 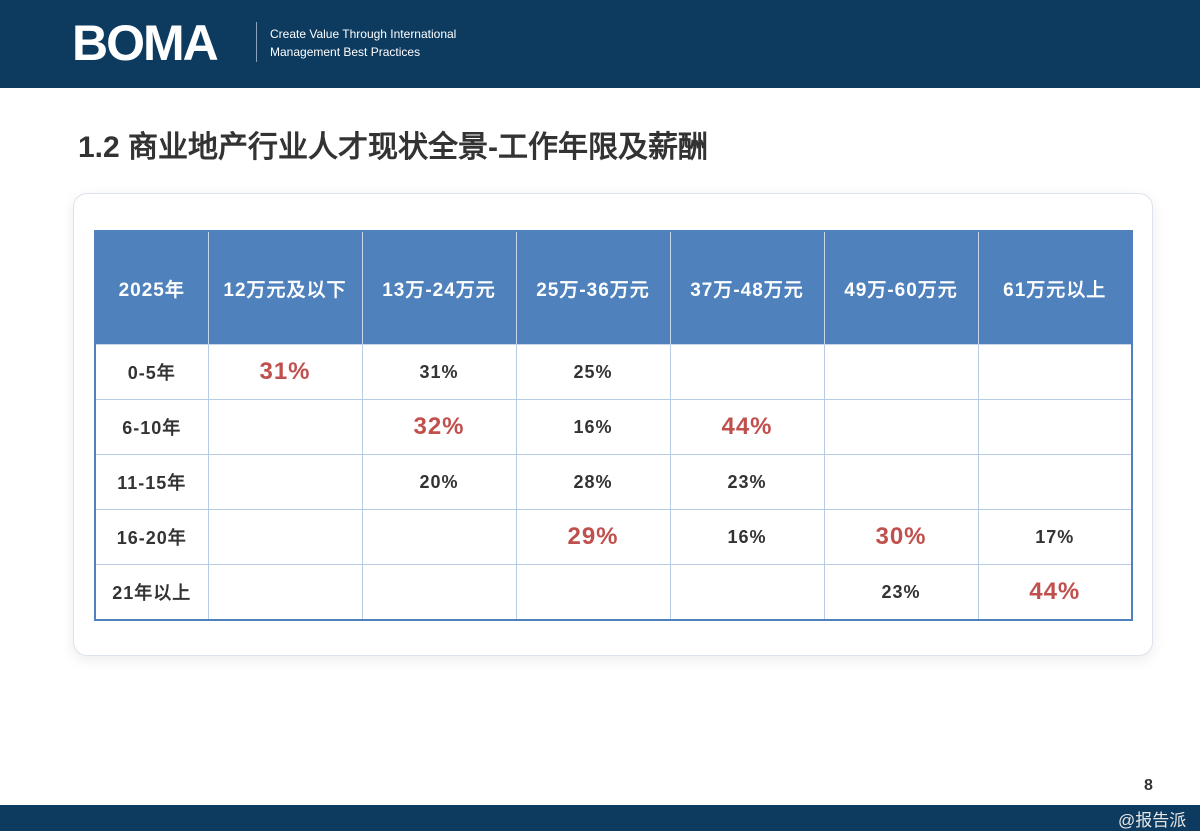 I want to click on column-header: 25万-36万元, so click(x=593, y=287).